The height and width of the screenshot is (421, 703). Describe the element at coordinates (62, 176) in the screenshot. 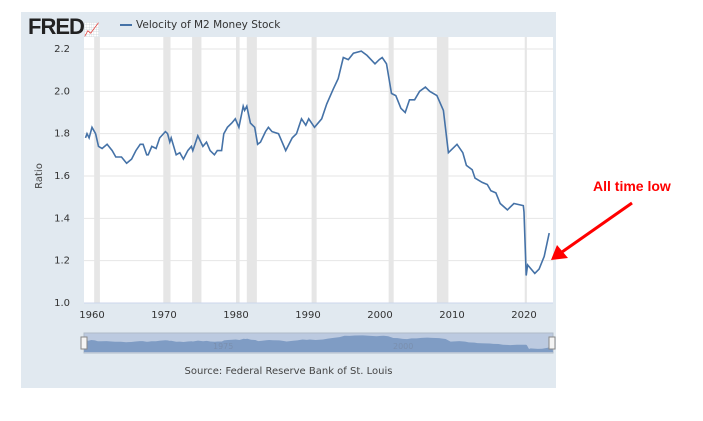

I see `y-tick-label: 1.6` at that location.